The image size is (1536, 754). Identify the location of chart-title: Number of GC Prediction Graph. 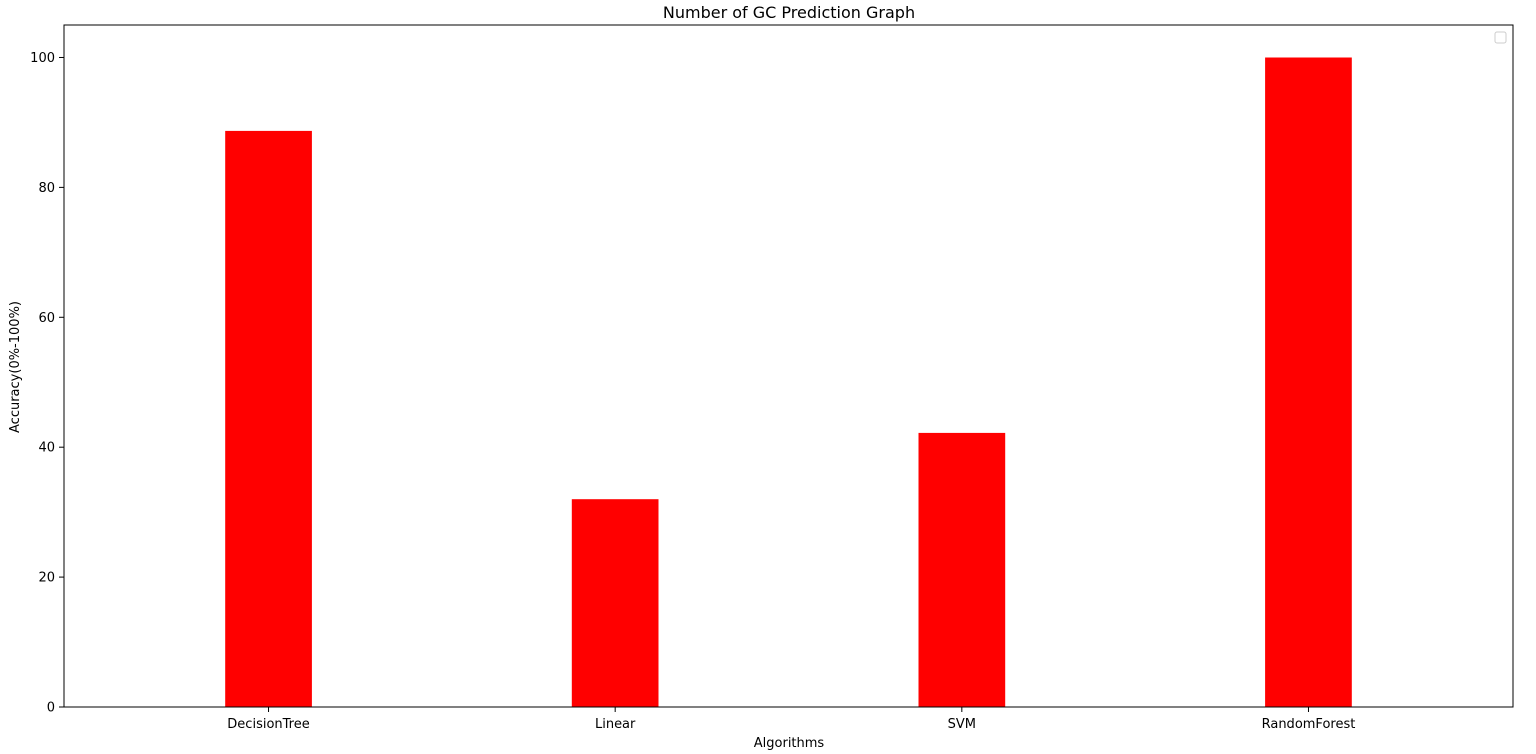
(789, 12).